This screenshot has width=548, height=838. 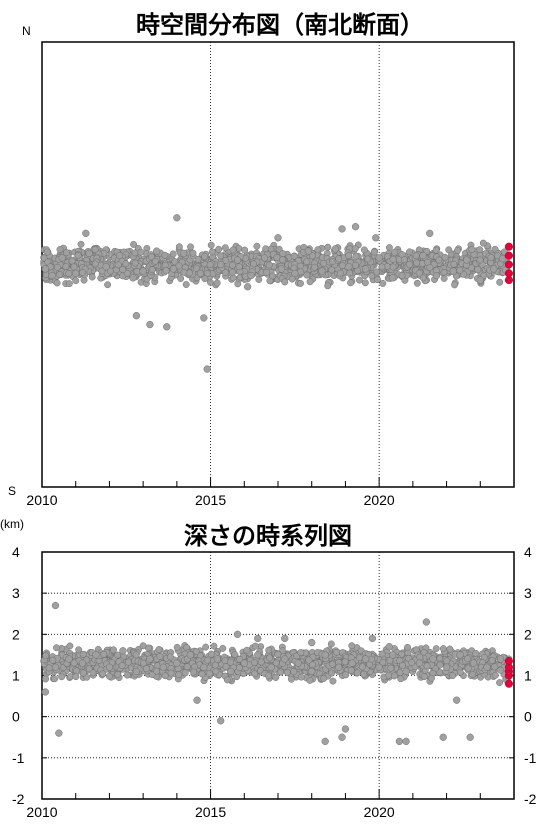 I want to click on y-tick-label-left: 4, so click(x=16, y=552).